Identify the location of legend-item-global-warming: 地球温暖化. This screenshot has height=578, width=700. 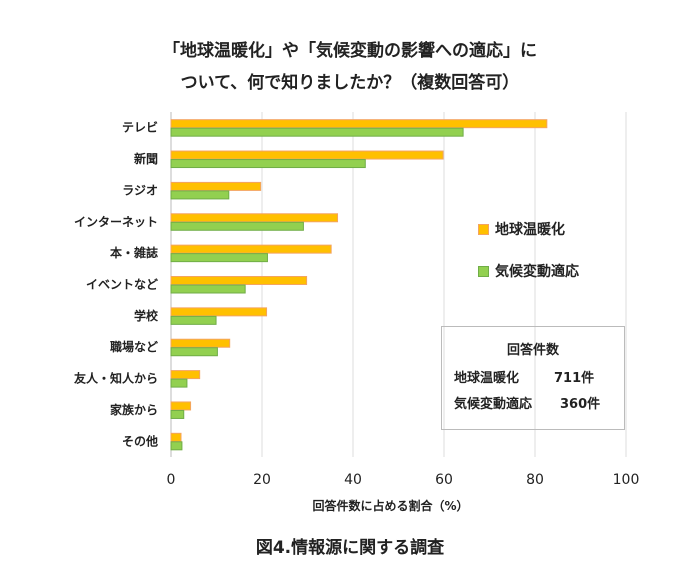
(521, 229).